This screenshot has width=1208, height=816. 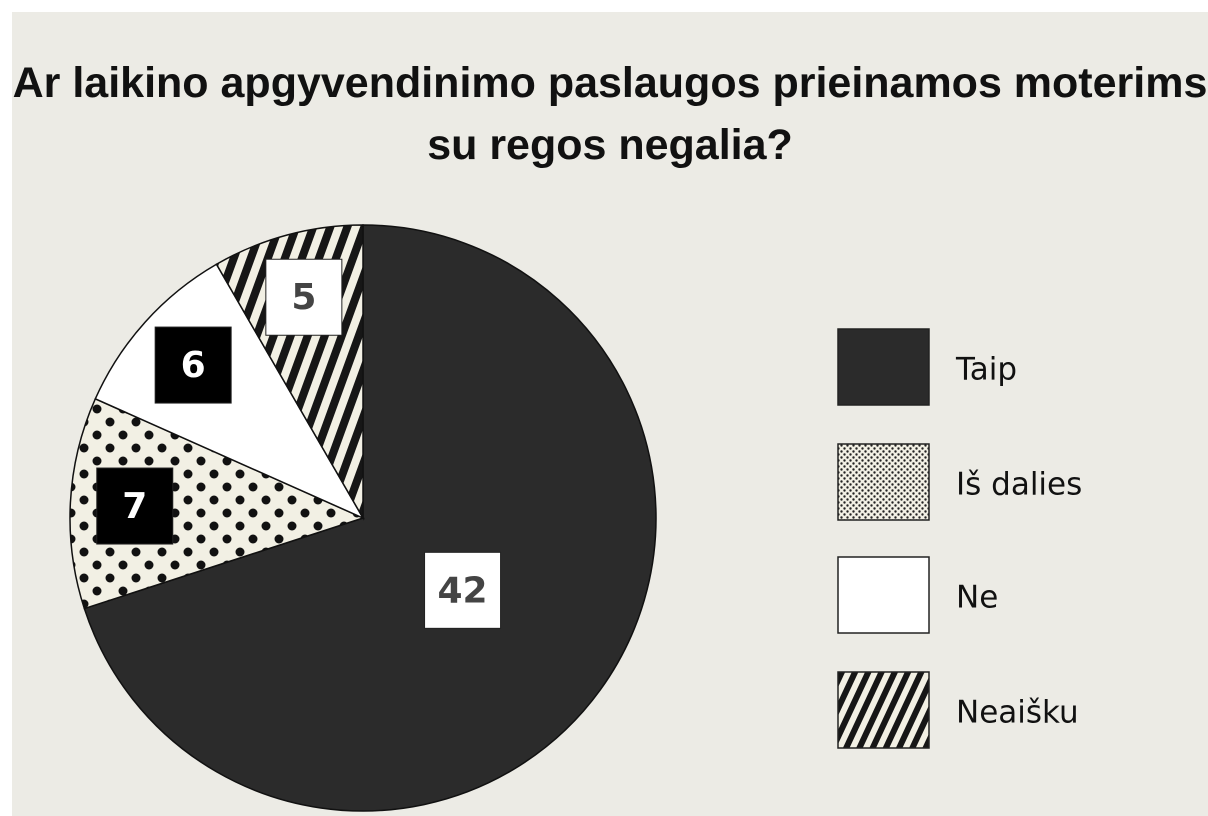 What do you see at coordinates (1019, 485) in the screenshot?
I see `legend-label: Iš dalies` at bounding box center [1019, 485].